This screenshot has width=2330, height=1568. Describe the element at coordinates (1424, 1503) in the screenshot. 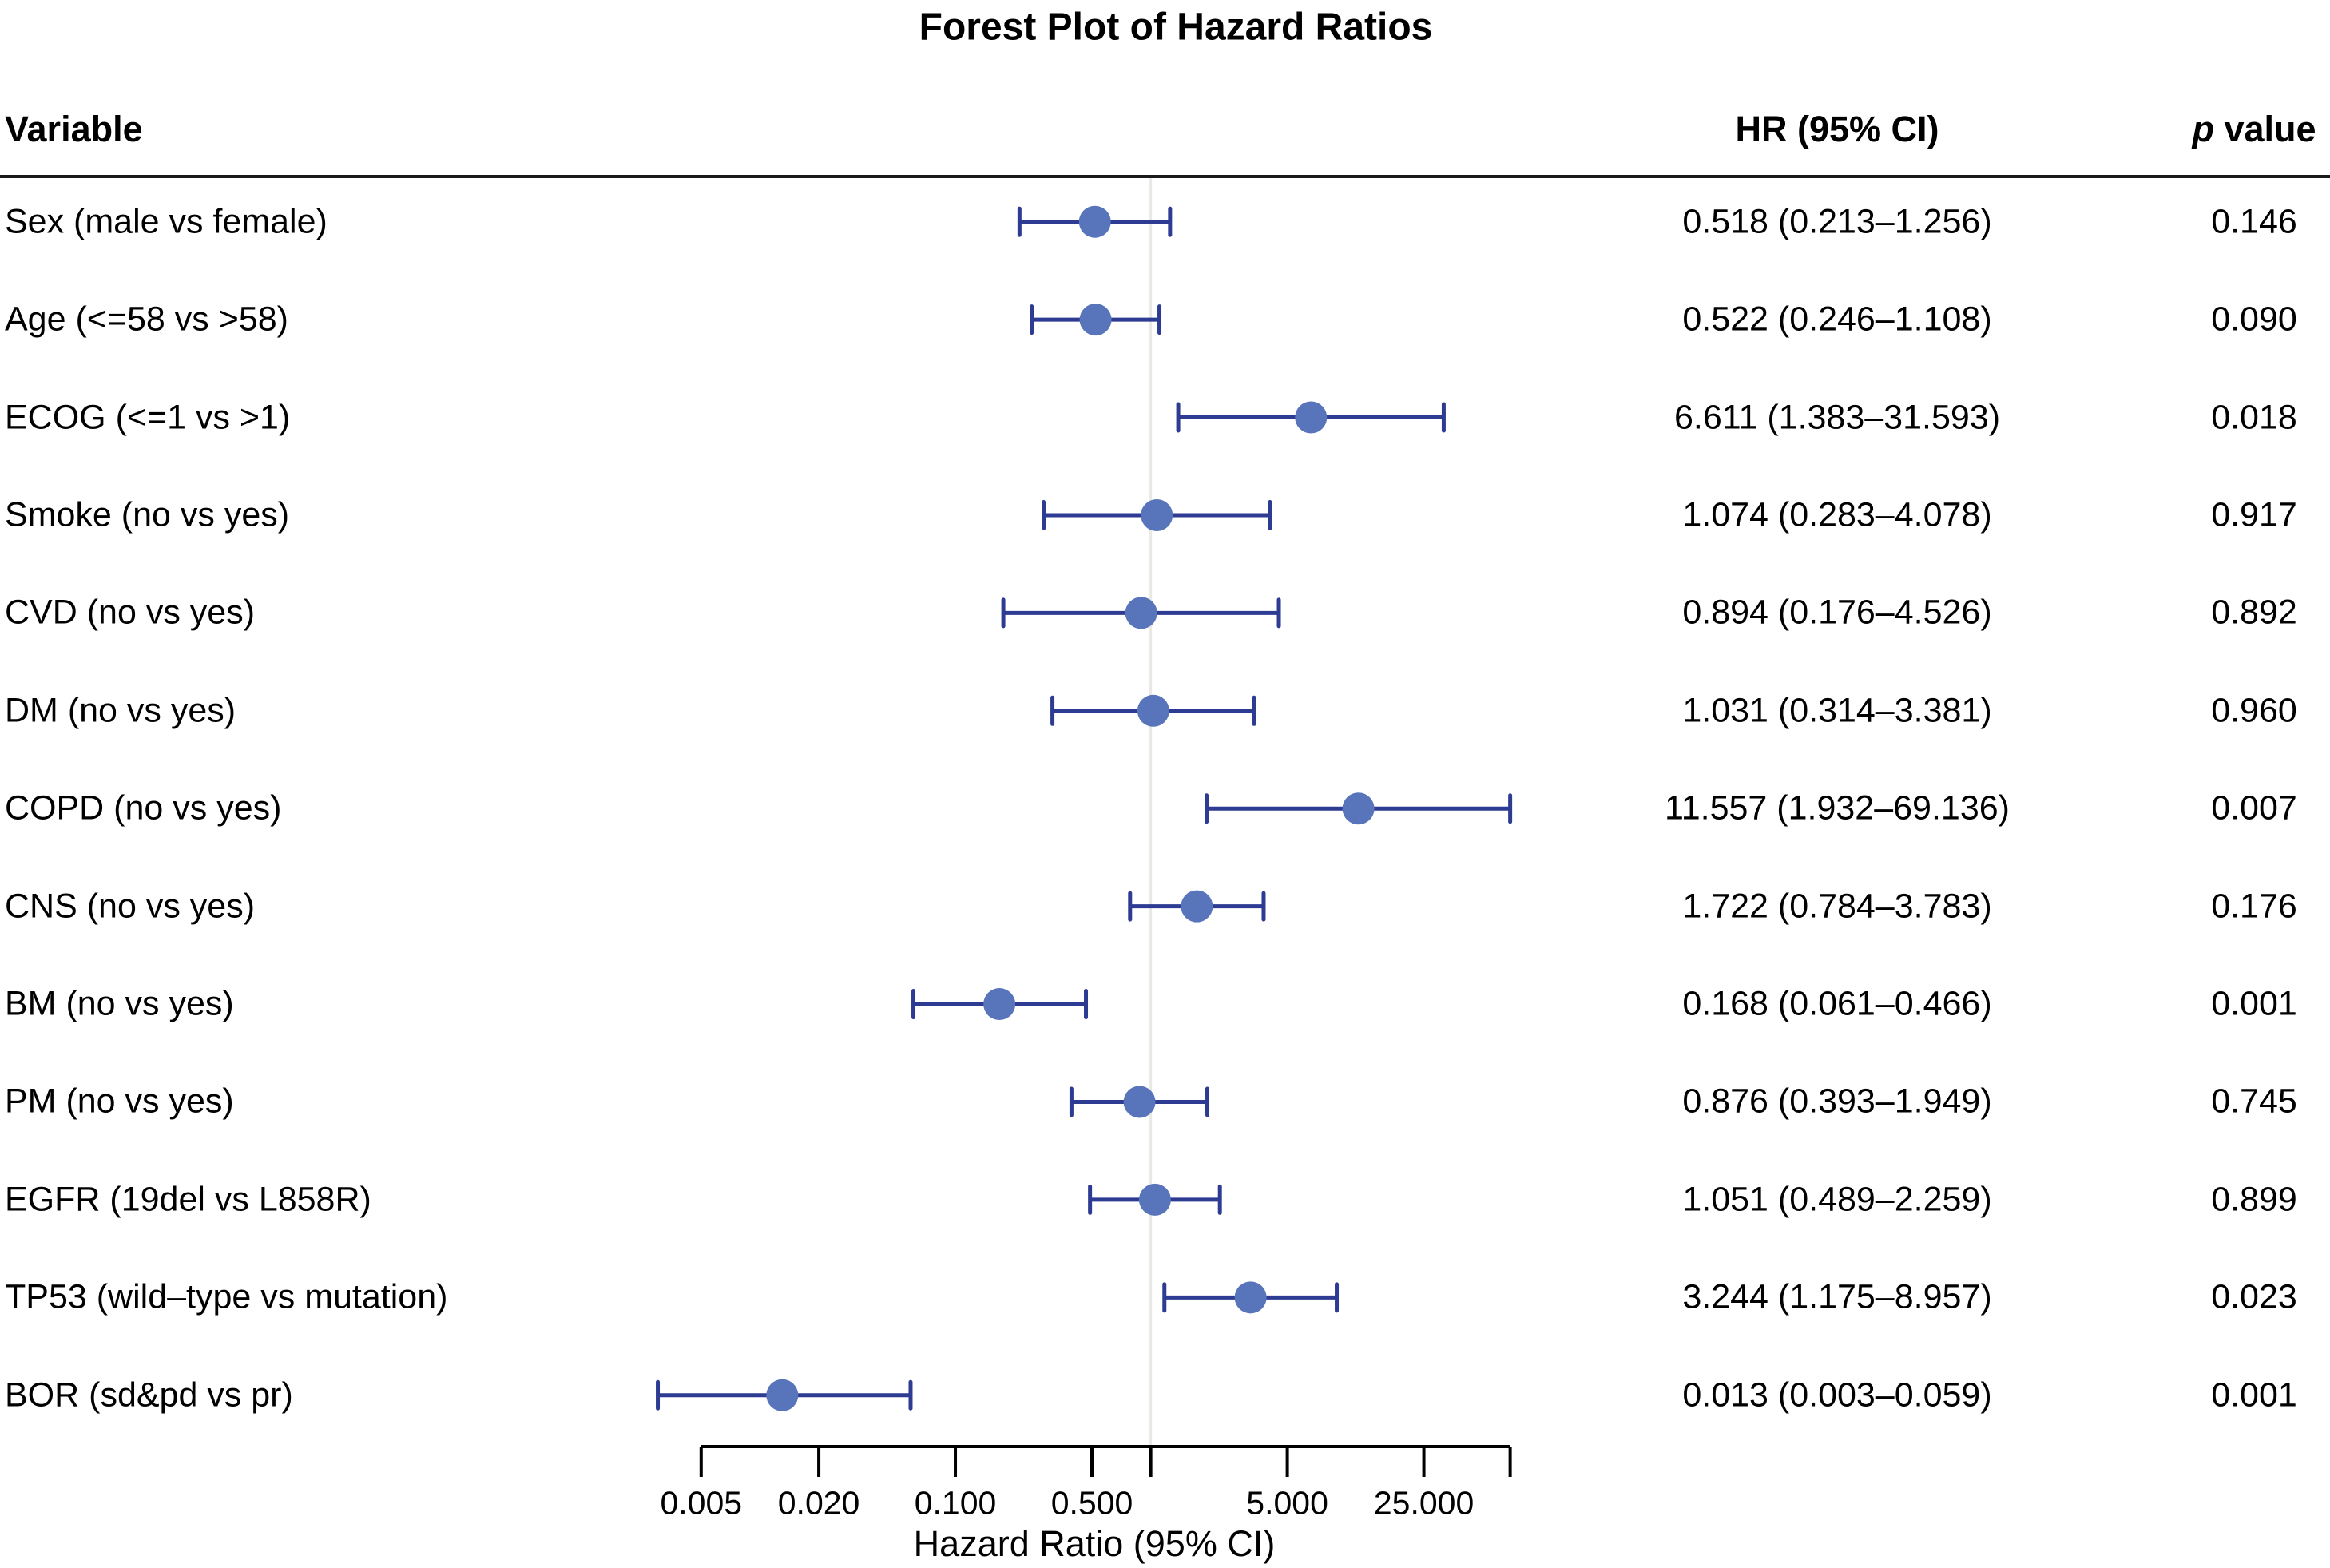

I see `x-tick-label: 25.000` at that location.